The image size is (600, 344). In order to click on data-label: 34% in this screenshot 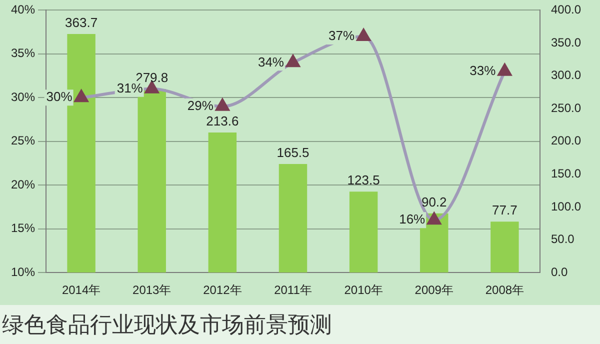, I will do `click(271, 62)`.